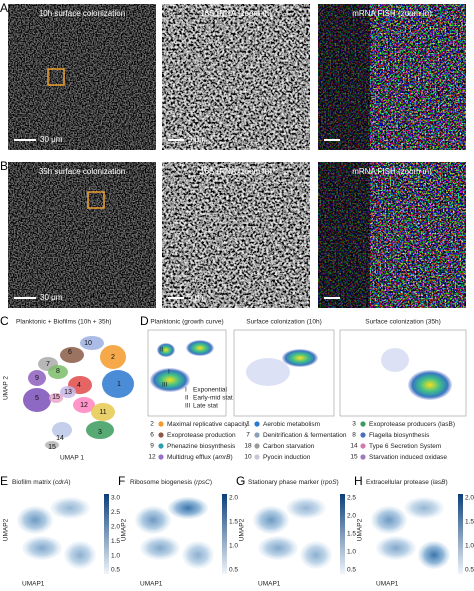 The width and height of the screenshot is (474, 591). I want to click on colorbar-tick: 2.0, so click(115, 527).